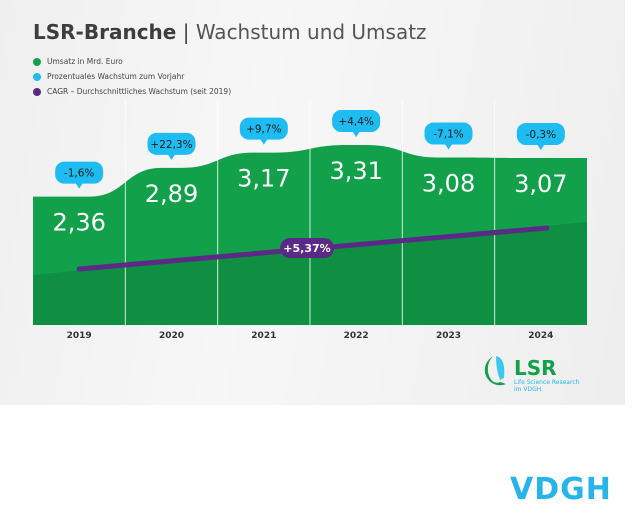 This screenshot has width=634, height=522. Describe the element at coordinates (79, 336) in the screenshot. I see `x-tick-label: 2019` at that location.